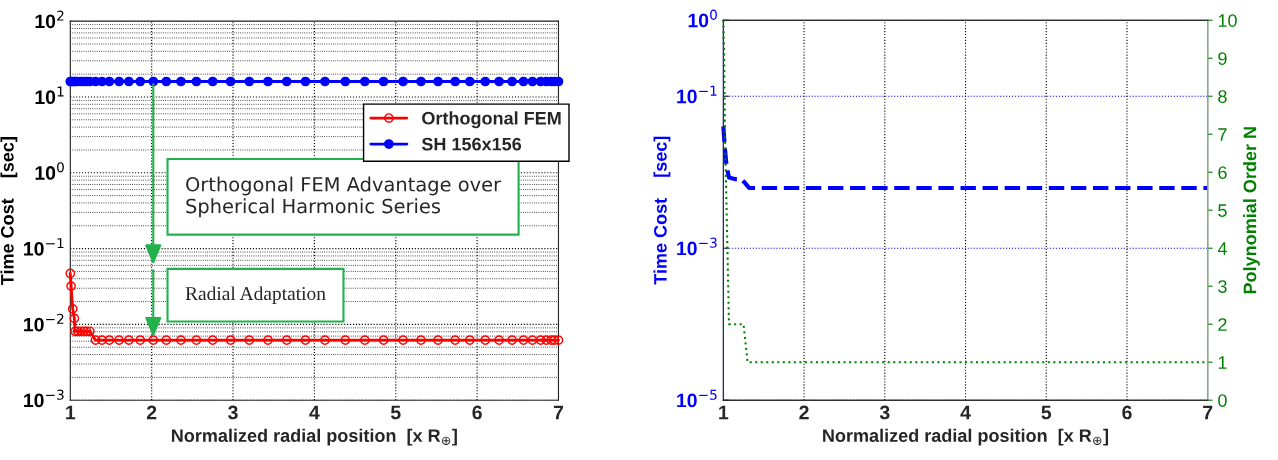 The width and height of the screenshot is (1278, 460). What do you see at coordinates (697, 398) in the screenshot?
I see `y-tick-label: 10$^{−5}$` at bounding box center [697, 398].